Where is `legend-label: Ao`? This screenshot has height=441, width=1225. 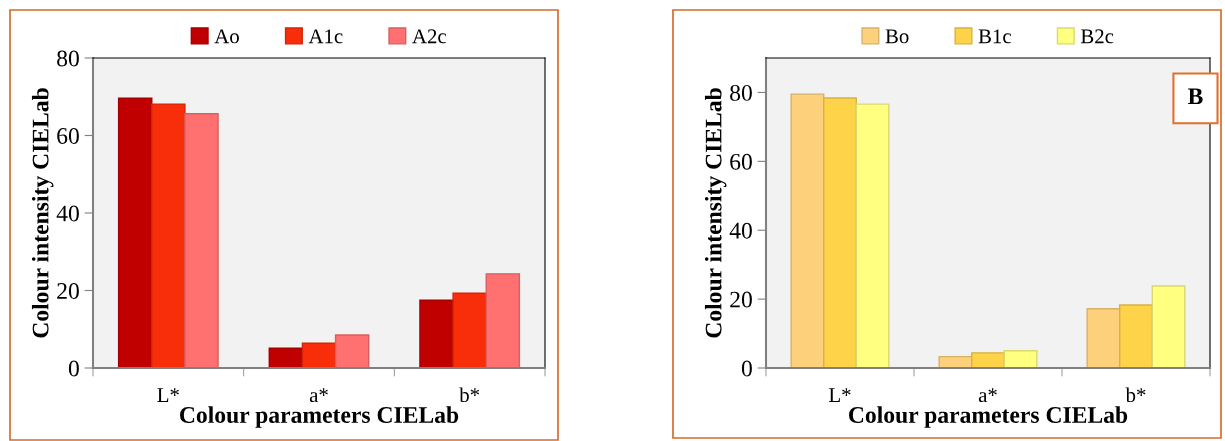 legend-label: Ao is located at coordinates (226, 36).